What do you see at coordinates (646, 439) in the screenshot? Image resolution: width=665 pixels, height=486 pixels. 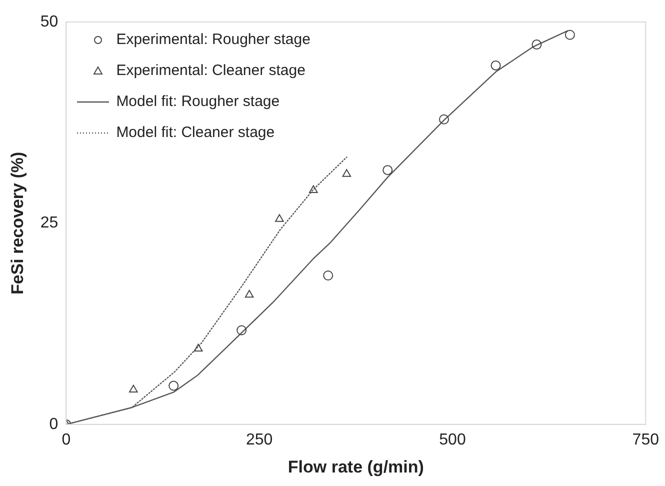 I see `x-tick-label: 750` at bounding box center [646, 439].